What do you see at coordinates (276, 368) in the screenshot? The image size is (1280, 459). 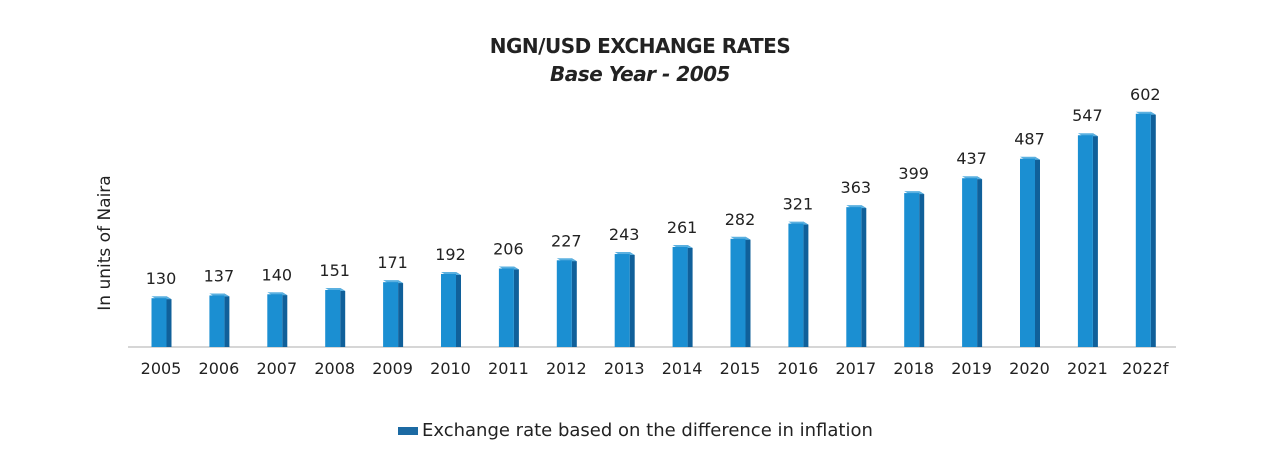 I see `x-tick-label: 2007` at bounding box center [276, 368].